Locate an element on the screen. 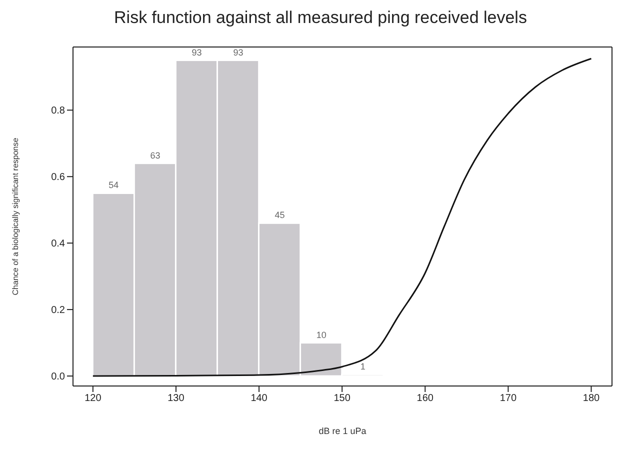  annotation: 45 is located at coordinates (279, 215).